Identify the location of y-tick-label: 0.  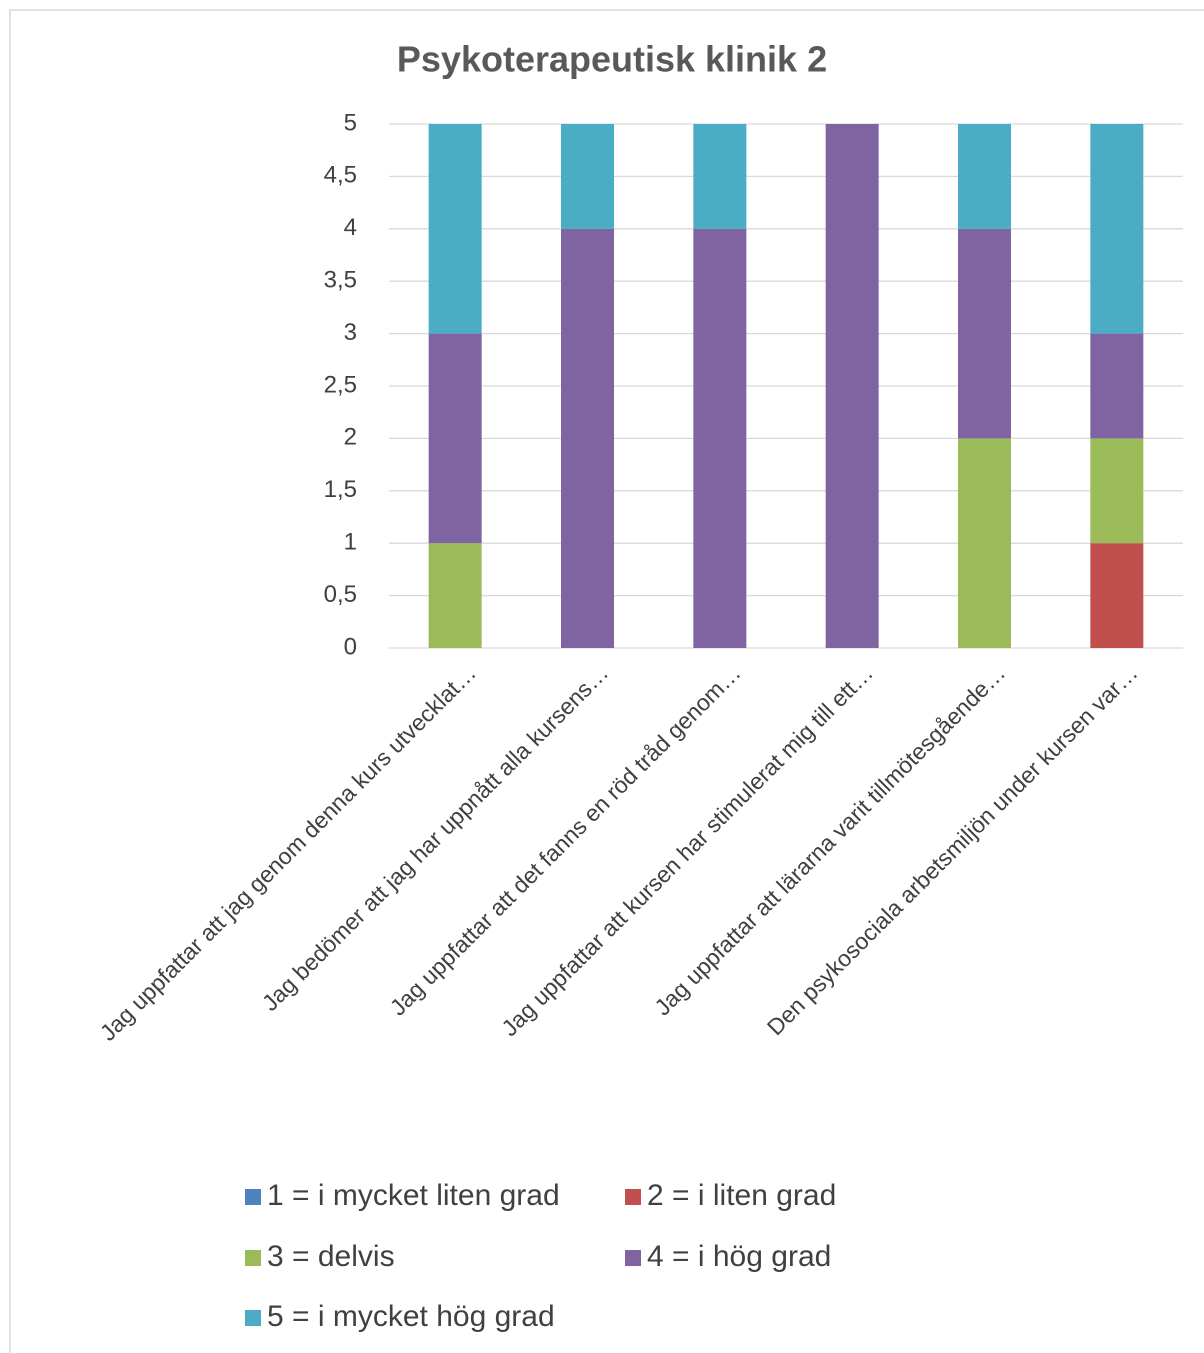
(350, 646).